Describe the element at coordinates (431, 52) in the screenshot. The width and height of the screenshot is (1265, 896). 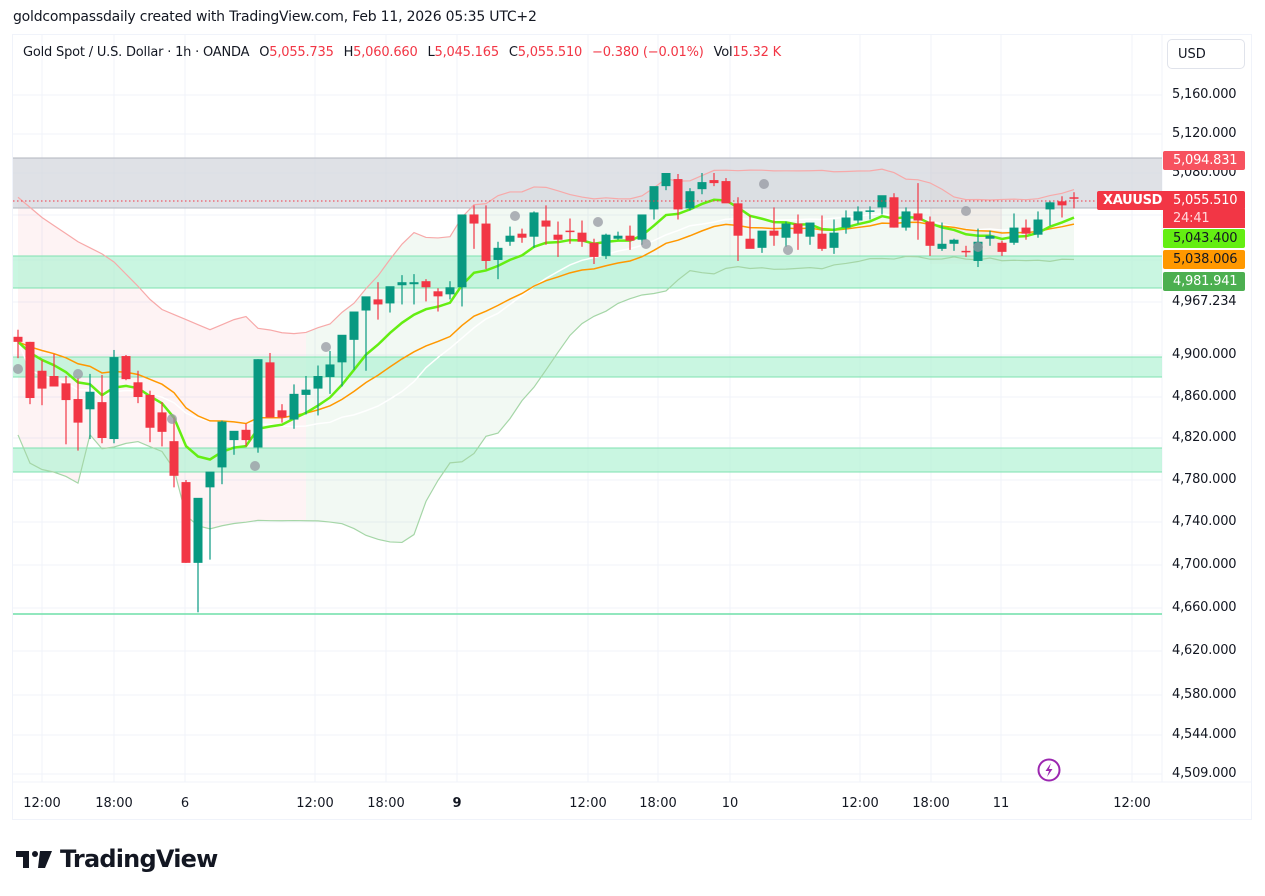
I see `low-label: L` at that location.